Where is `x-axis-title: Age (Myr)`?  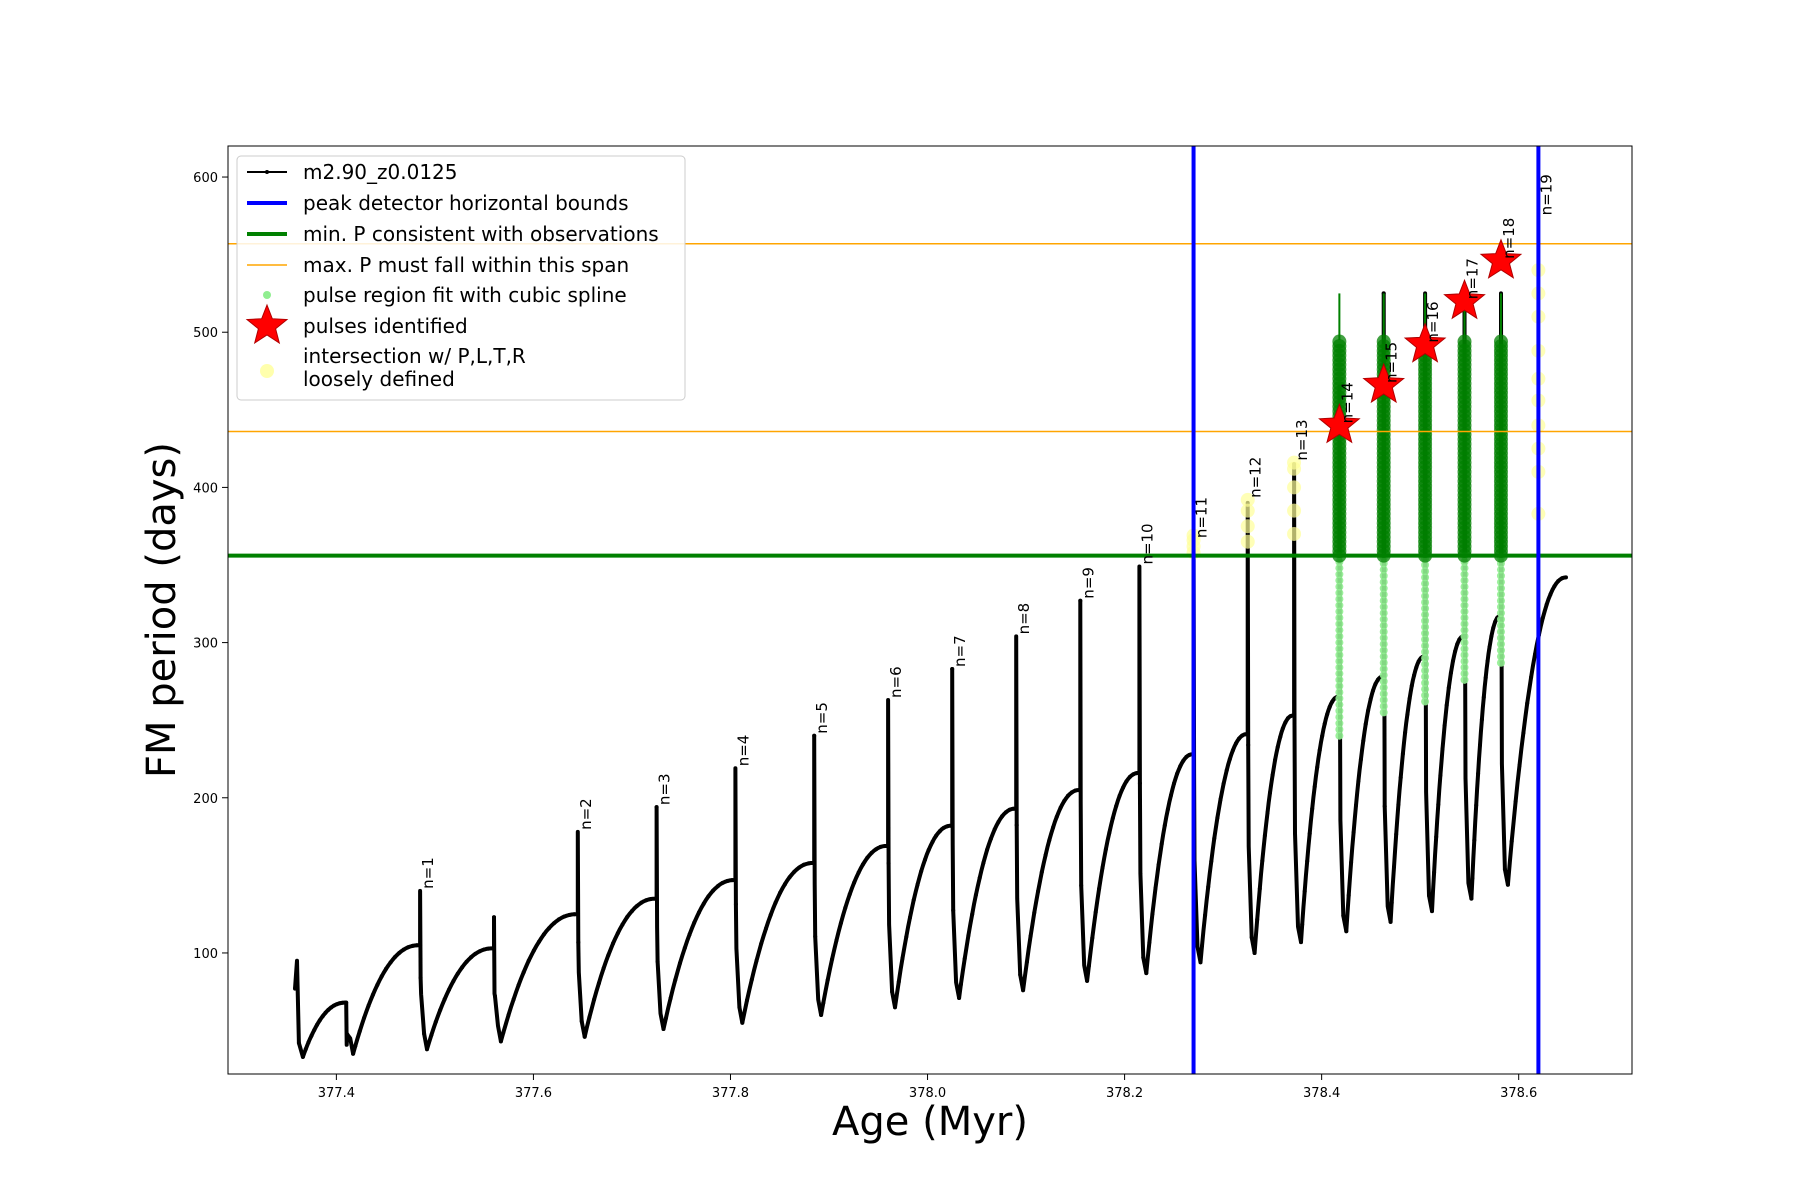
x-axis-title: Age (Myr) is located at coordinates (930, 1122).